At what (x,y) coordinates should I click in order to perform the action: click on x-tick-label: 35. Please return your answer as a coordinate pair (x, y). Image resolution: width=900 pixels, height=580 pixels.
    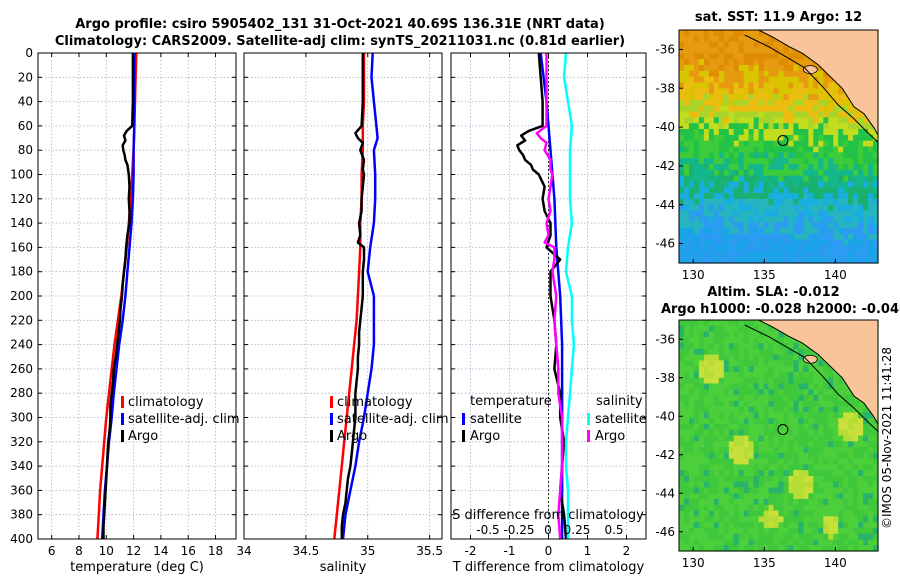
    Looking at the image, I should click on (367, 551).